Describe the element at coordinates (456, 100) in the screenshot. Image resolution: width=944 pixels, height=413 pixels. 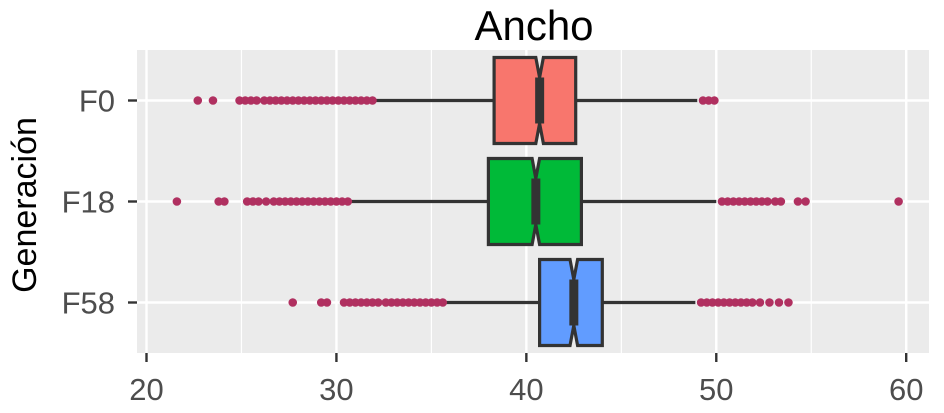
I see `box-group-f0` at that location.